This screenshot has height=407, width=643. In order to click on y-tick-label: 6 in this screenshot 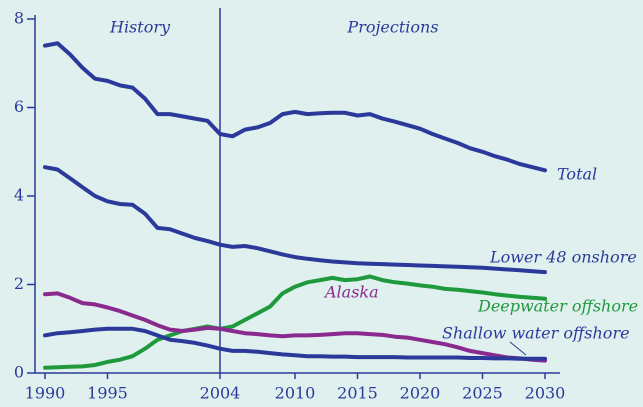, I will do `click(19, 106)`.